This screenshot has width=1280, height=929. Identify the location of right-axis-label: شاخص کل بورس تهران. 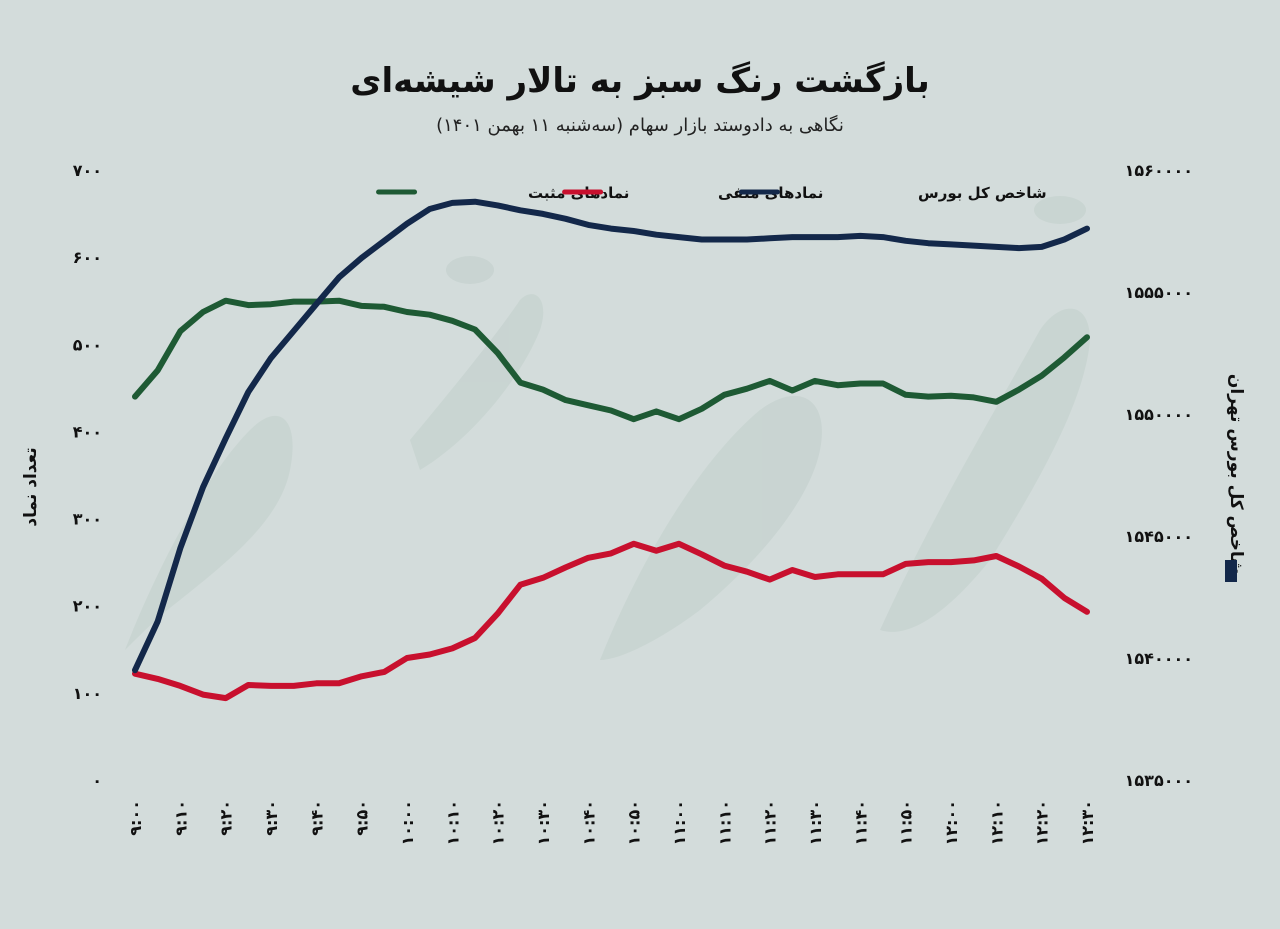
(1236, 474).